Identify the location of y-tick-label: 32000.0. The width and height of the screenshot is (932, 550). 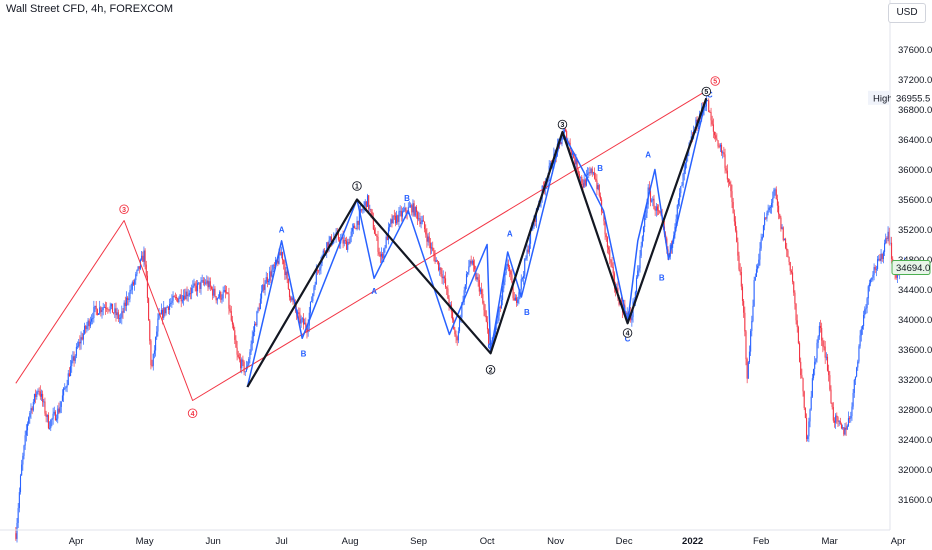
(915, 470).